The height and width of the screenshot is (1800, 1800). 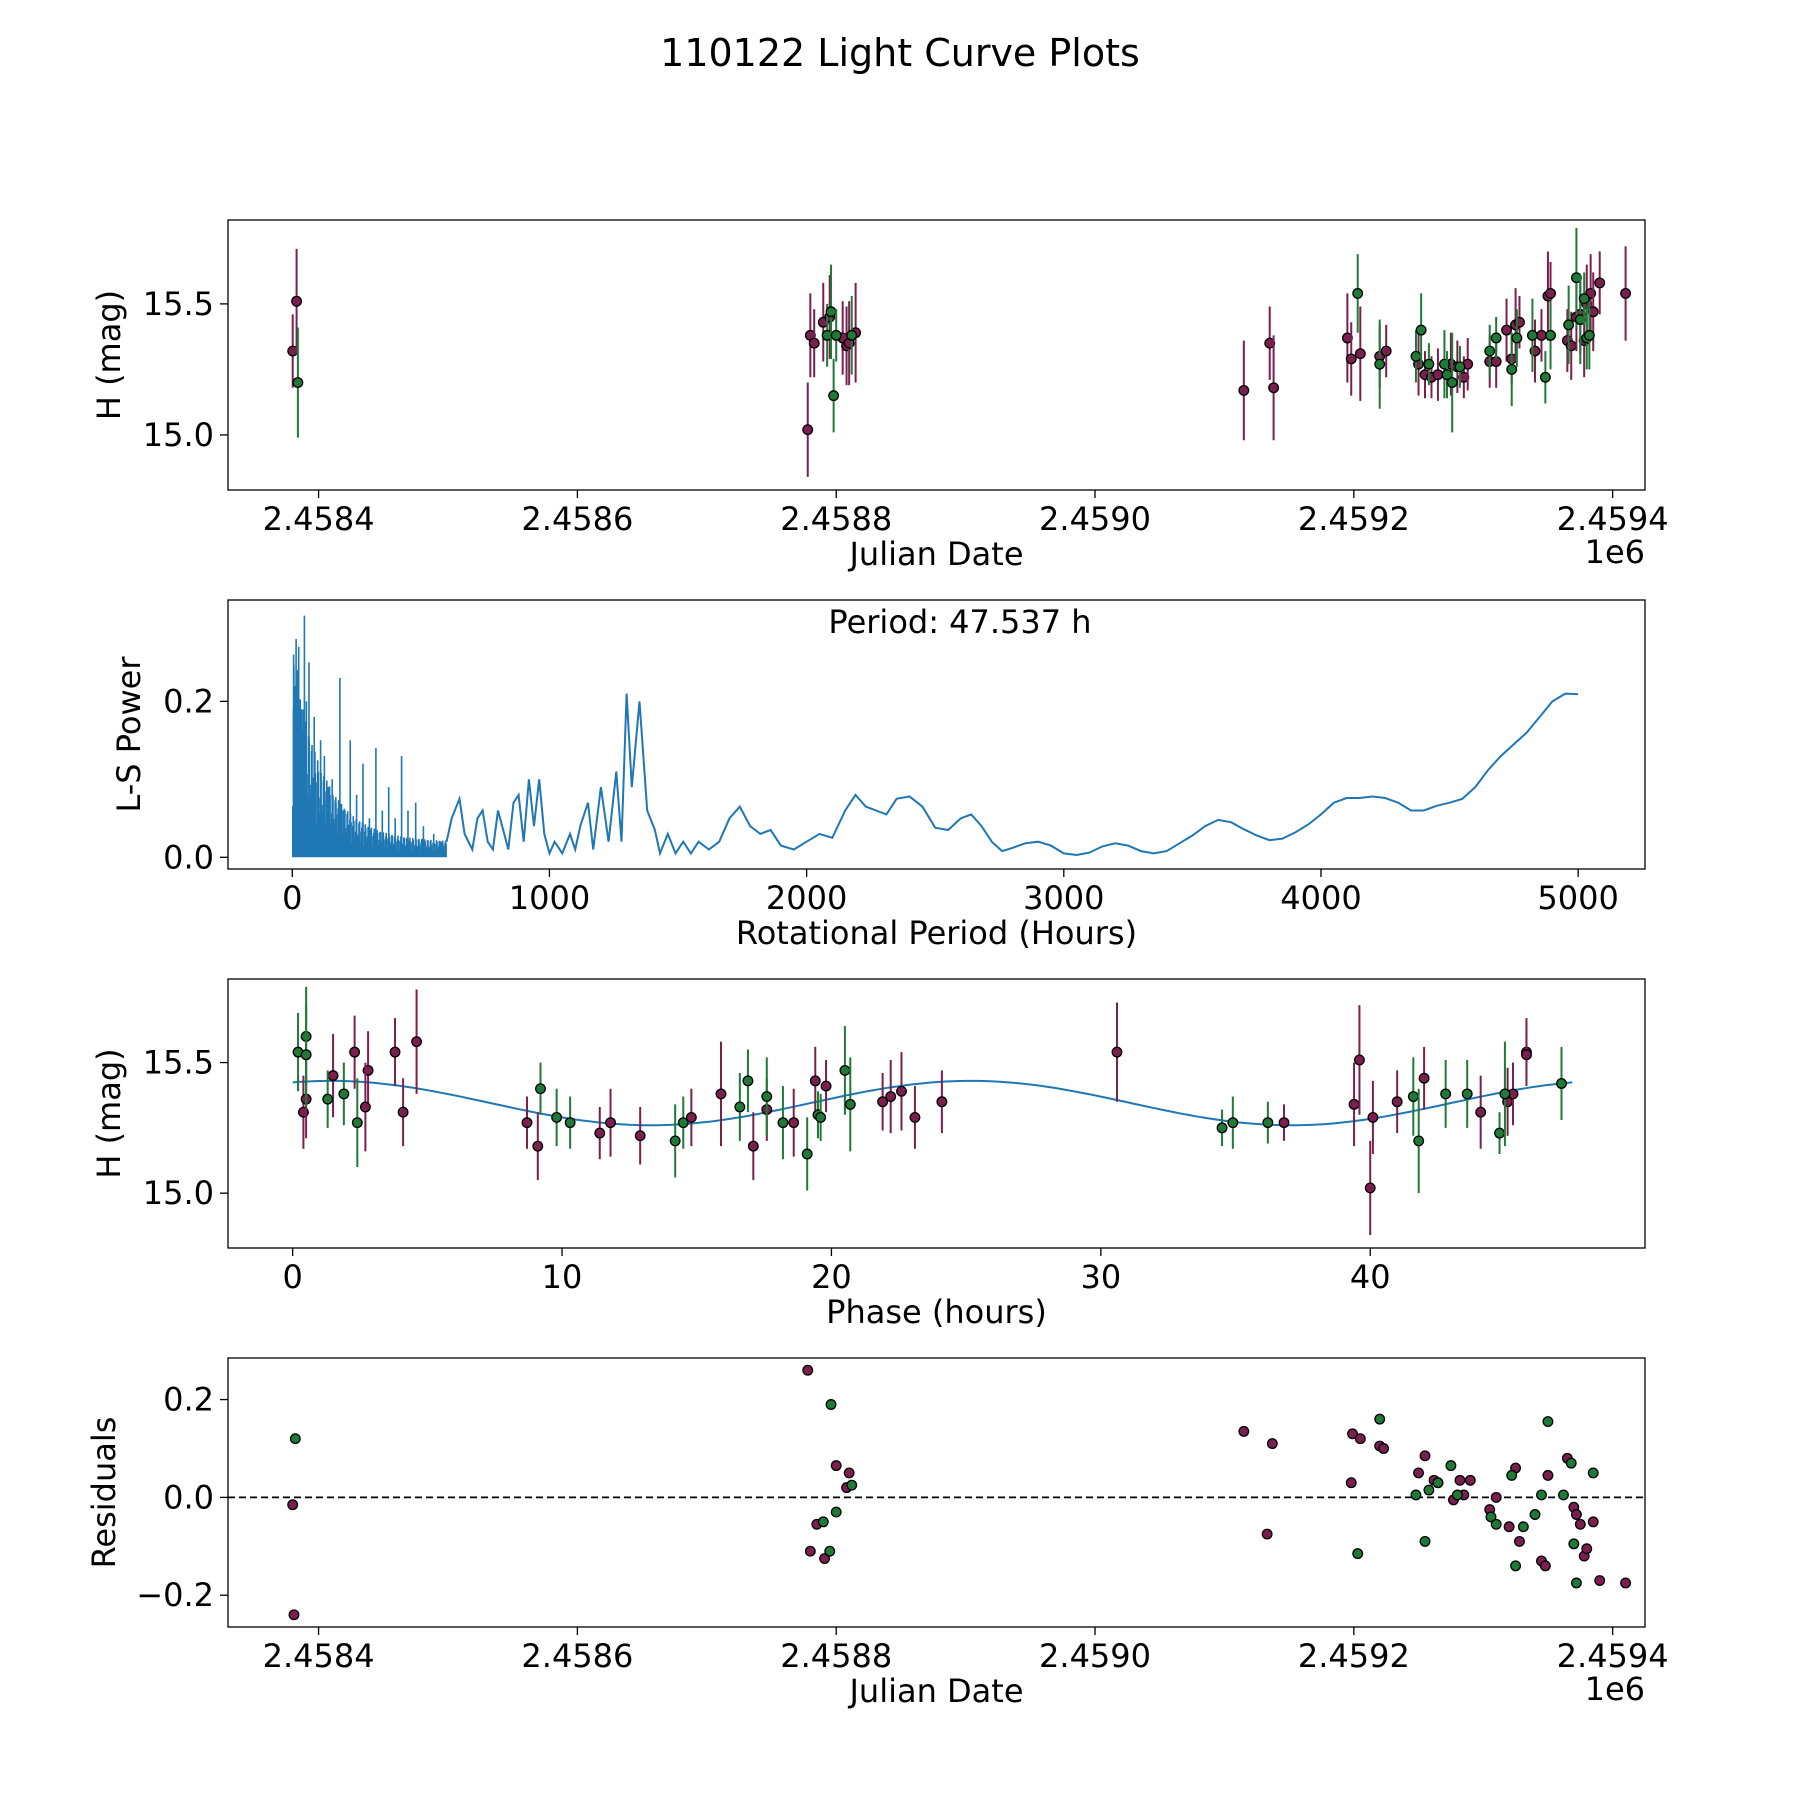 What do you see at coordinates (836, 1656) in the screenshot?
I see `x-tick-label: 2.4588` at bounding box center [836, 1656].